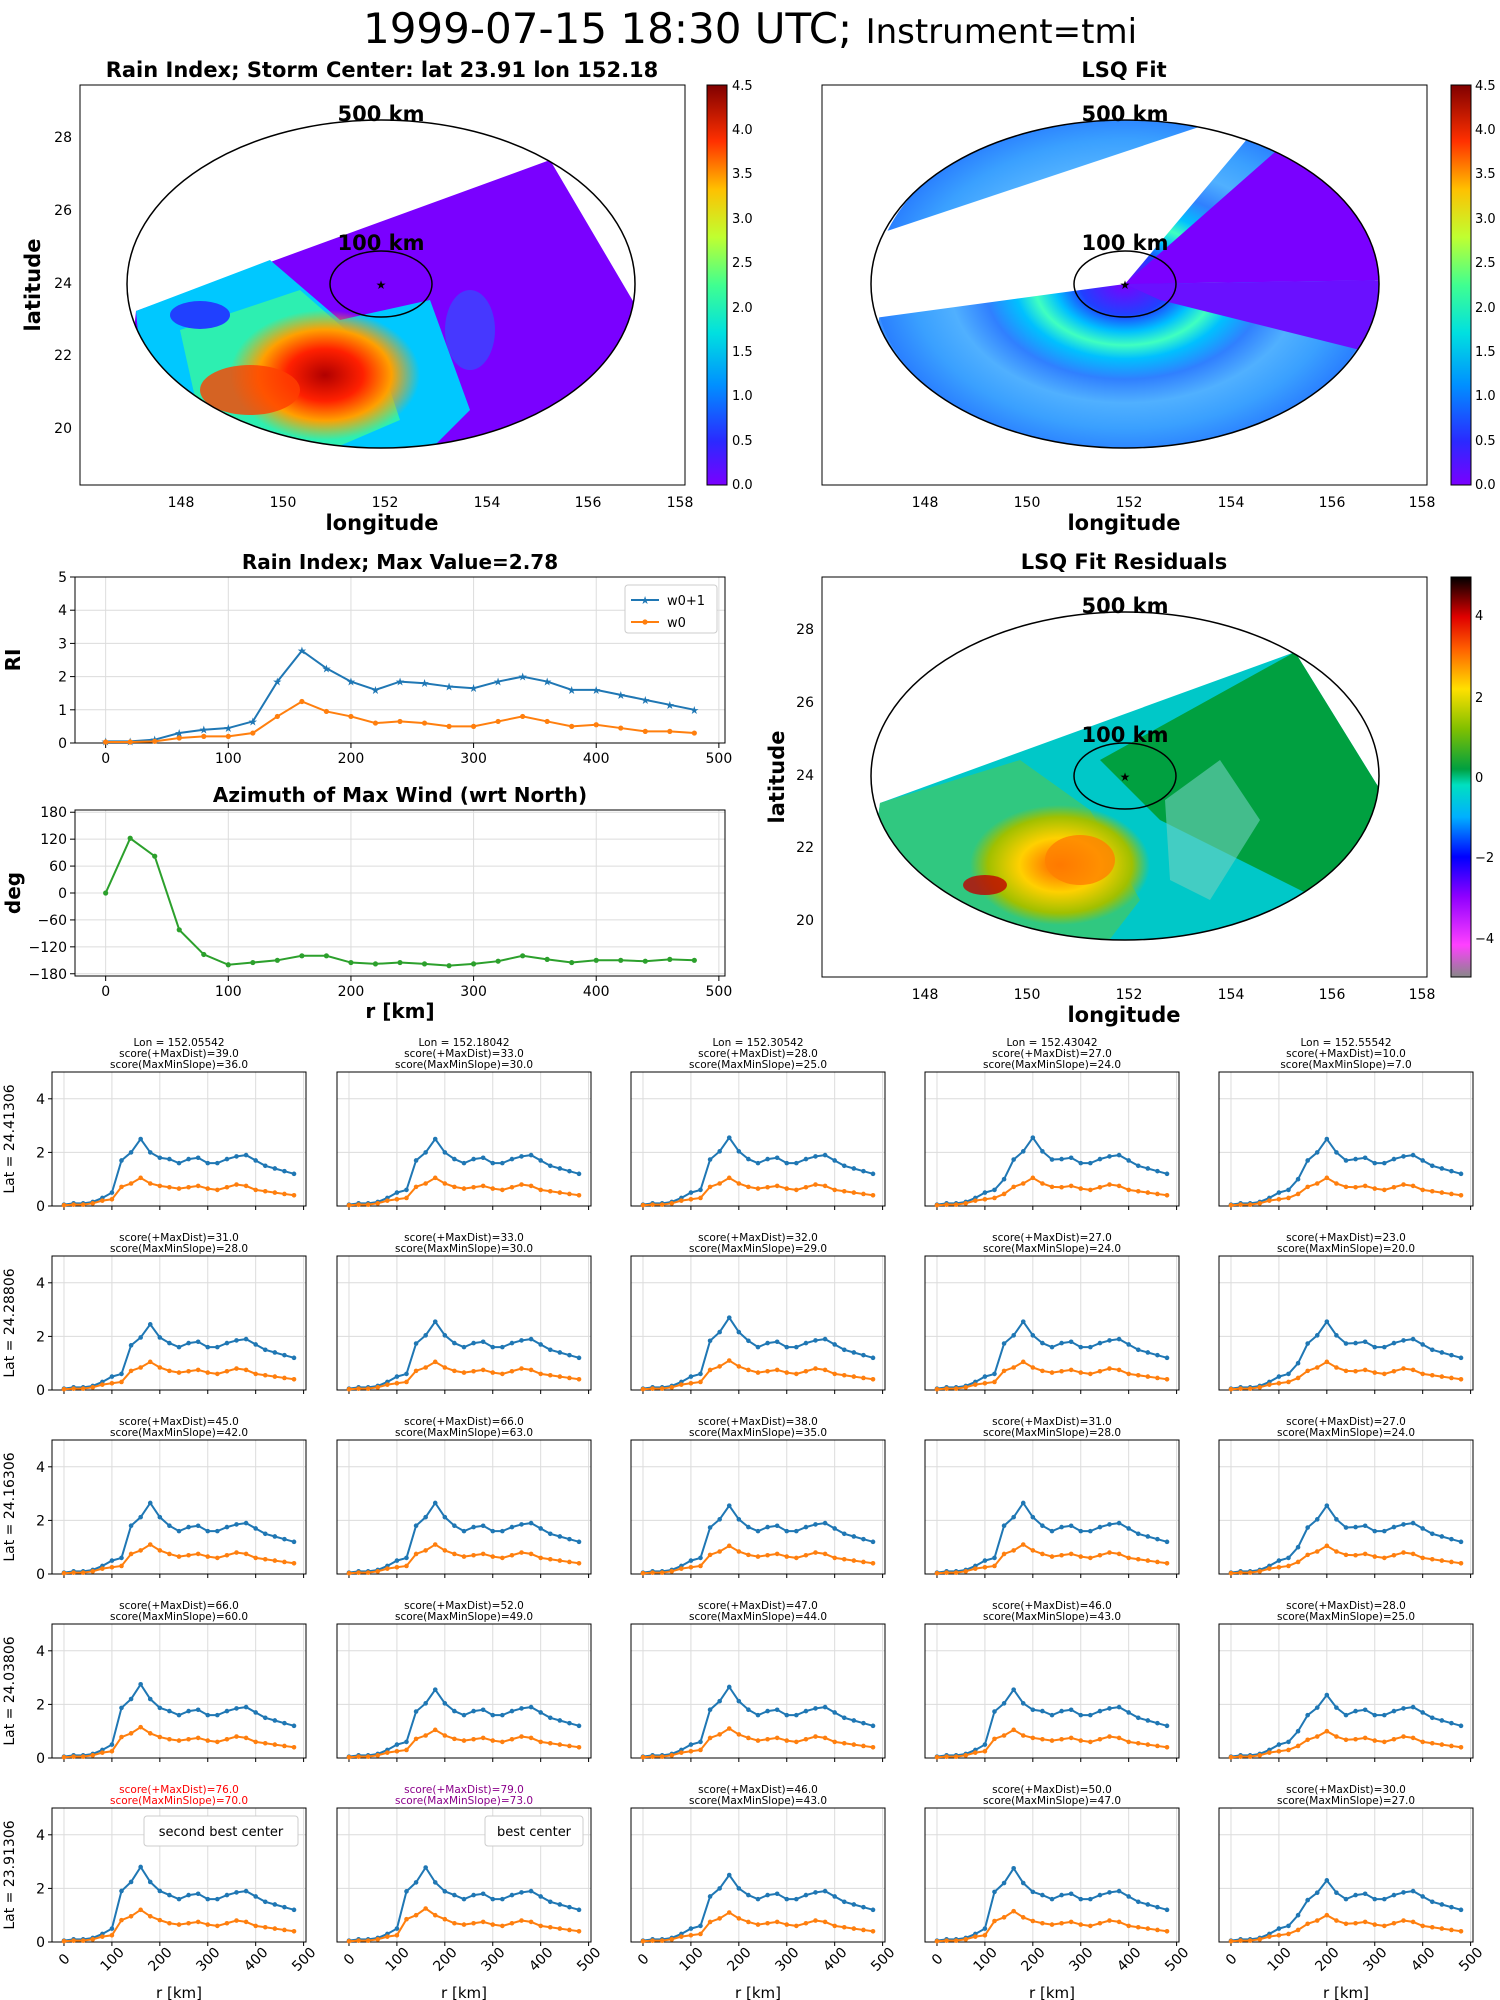 This screenshot has width=1500, height=2000. What do you see at coordinates (63, 356) in the screenshot?
I see `svg-text: 22` at bounding box center [63, 356].